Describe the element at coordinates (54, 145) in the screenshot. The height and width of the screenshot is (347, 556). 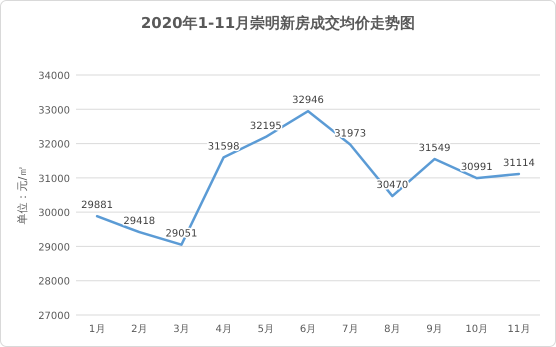
I see `y-tick-label: 32000` at that location.